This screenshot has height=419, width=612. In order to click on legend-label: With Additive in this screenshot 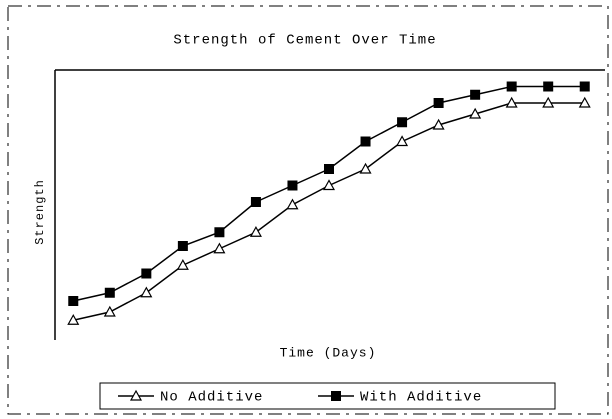, I will do `click(421, 398)`.